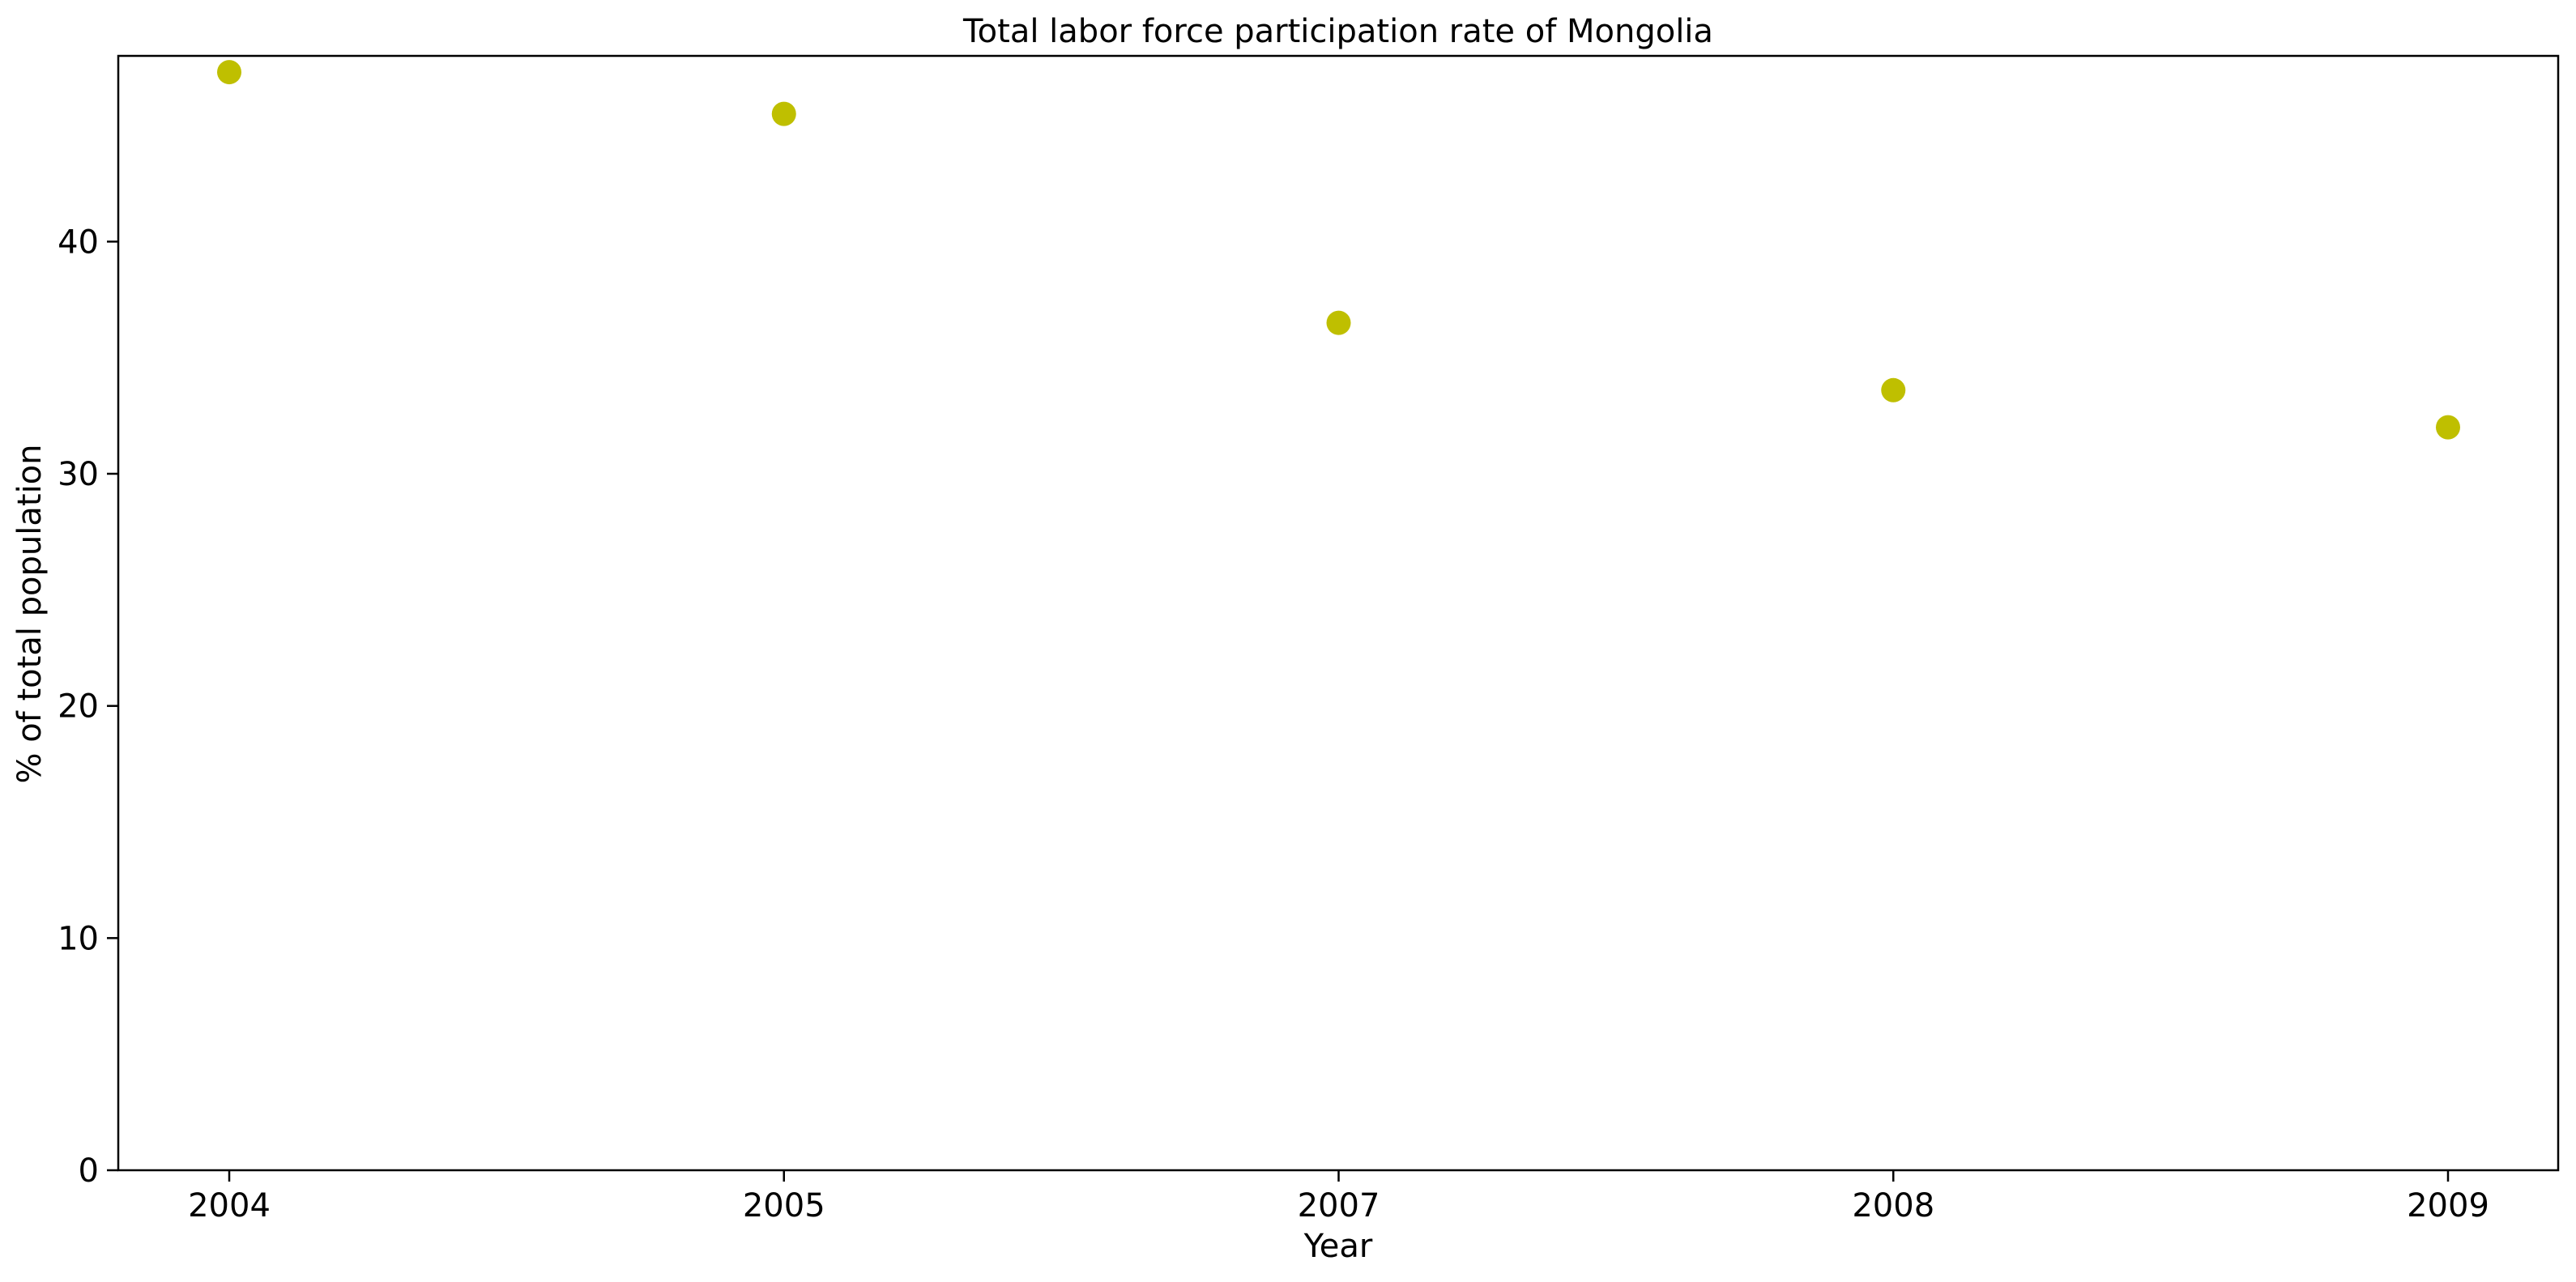 This screenshot has height=1282, width=2576. I want to click on y-tick-label: 40, so click(79, 242).